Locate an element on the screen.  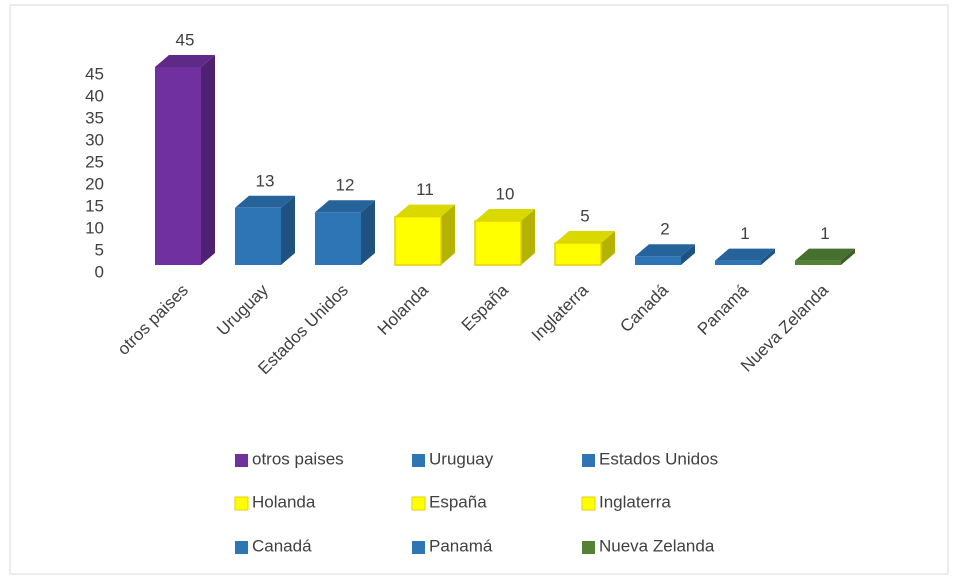
y-tick-label: 20 is located at coordinates (94, 183).